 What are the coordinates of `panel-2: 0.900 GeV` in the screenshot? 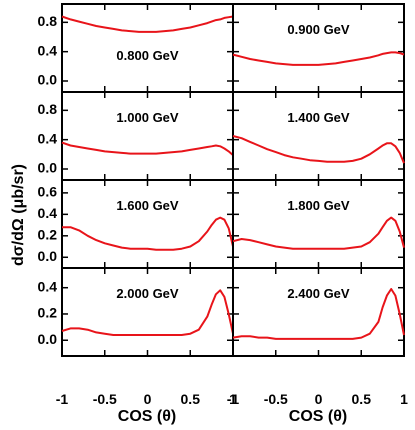 It's located at (318, 48).